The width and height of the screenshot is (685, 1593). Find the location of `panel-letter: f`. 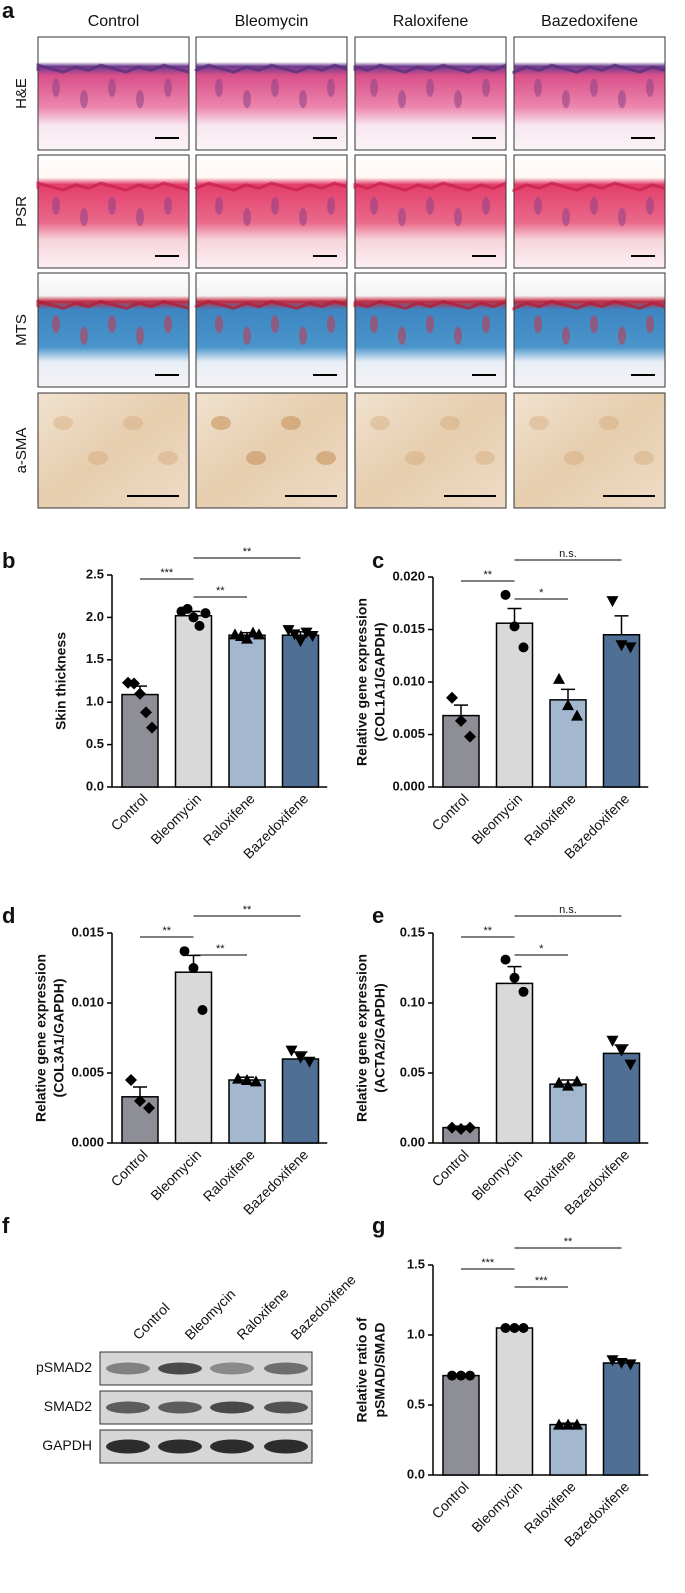

panel-letter: f is located at coordinates (6, 1225).